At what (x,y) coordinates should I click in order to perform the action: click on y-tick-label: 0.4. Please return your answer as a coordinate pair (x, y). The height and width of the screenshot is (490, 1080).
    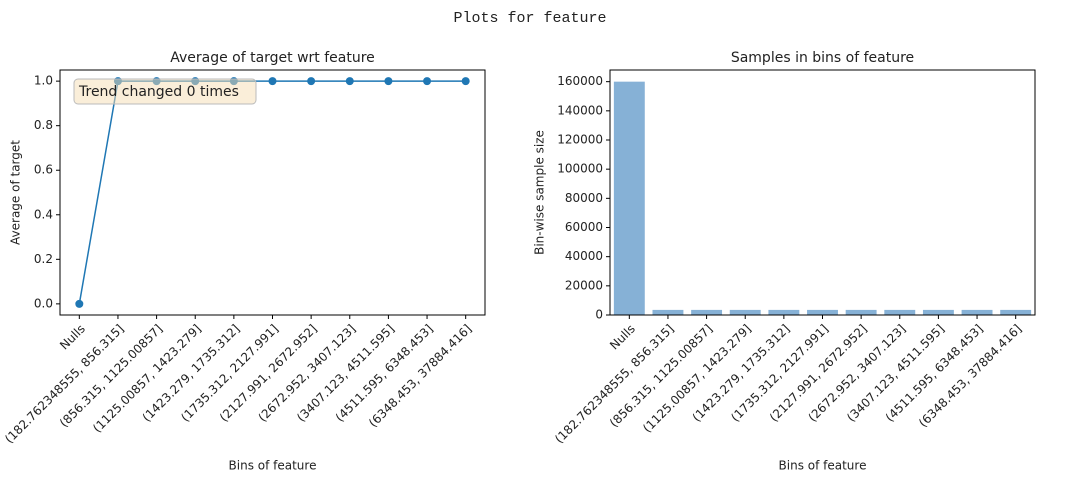
    Looking at the image, I should click on (43, 214).